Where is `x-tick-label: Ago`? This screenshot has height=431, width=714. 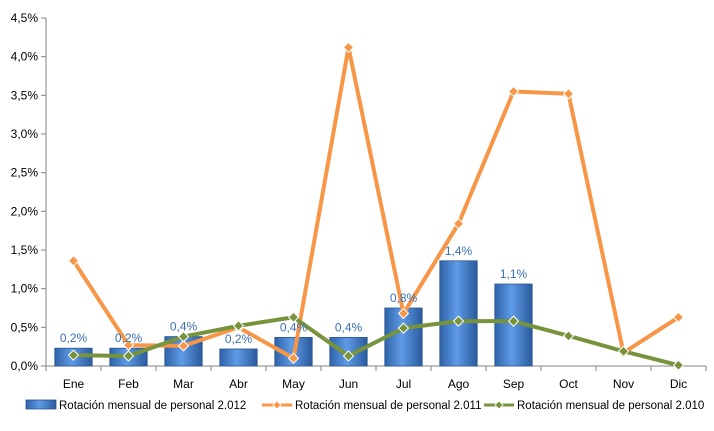 x-tick-label: Ago is located at coordinates (459, 384).